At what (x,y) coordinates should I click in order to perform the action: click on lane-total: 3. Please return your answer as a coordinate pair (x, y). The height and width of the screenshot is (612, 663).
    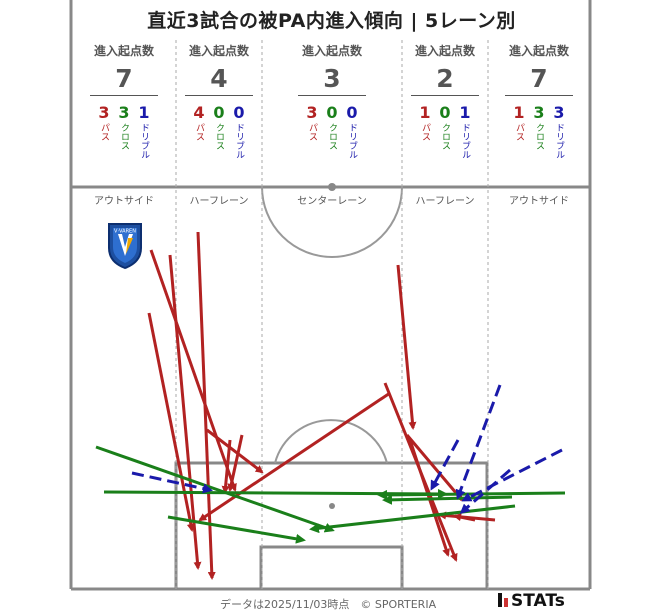
    Looking at the image, I should click on (332, 78).